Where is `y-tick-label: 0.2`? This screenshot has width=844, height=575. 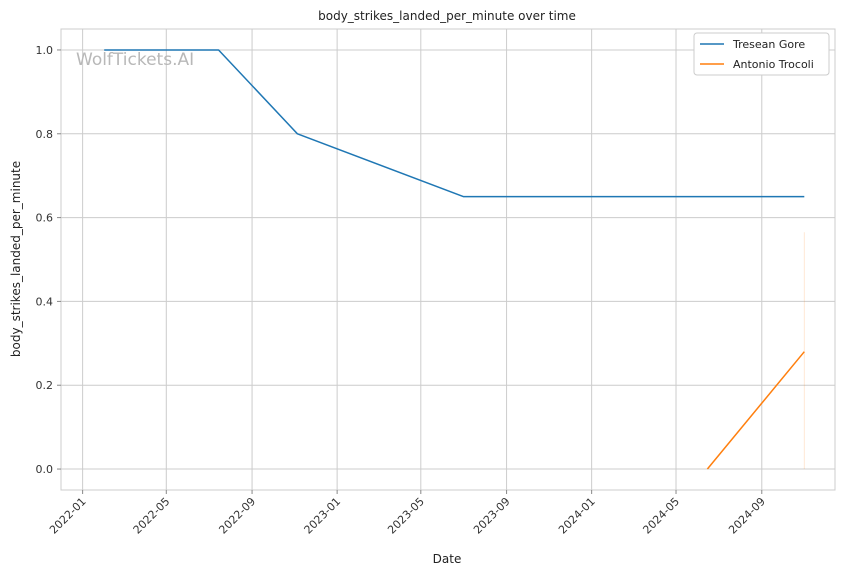
y-tick-label: 0.2 is located at coordinates (45, 385).